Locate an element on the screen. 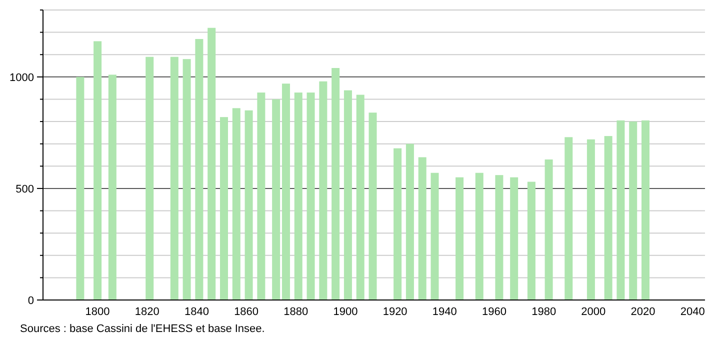 The height and width of the screenshot is (340, 710). x-tick-label: 2020 is located at coordinates (643, 312).